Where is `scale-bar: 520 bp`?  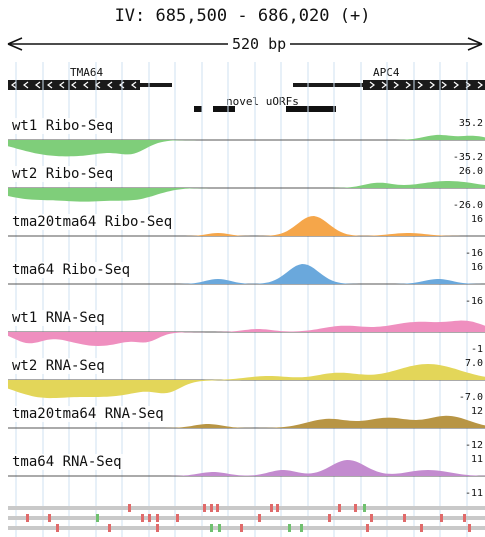 scale-bar: 520 bp is located at coordinates (245, 44).